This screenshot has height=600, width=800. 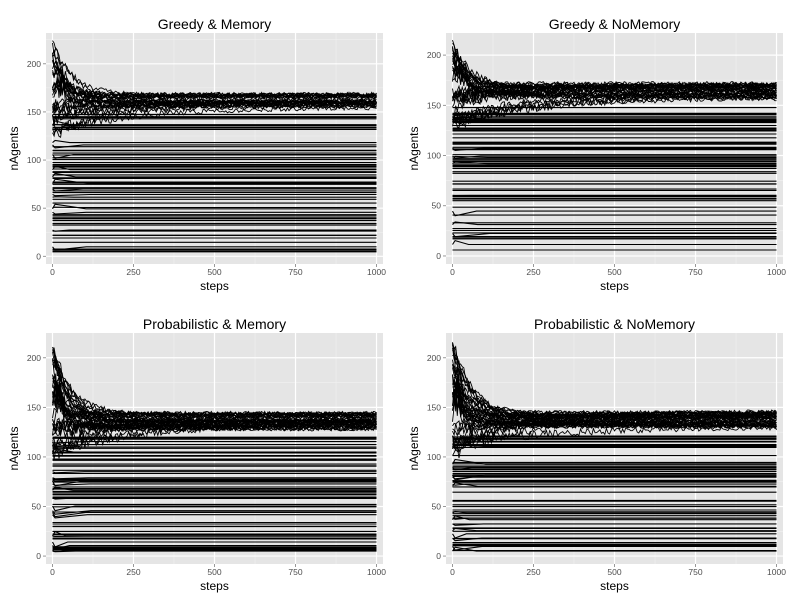 I want to click on panel-title: Probabilistic & Memory, so click(x=214, y=324).